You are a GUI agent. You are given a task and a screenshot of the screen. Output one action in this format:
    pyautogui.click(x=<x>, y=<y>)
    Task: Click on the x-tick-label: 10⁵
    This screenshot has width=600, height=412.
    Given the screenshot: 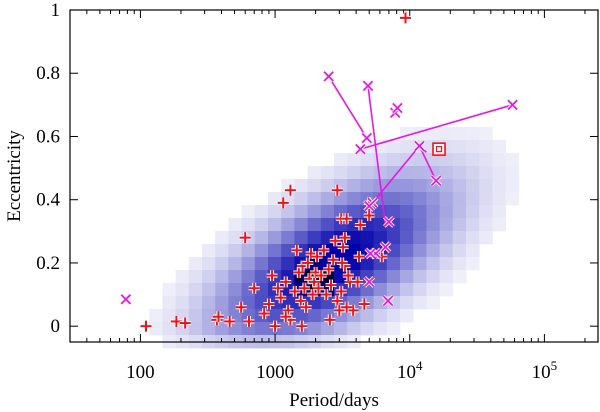 What is the action you would take?
    pyautogui.click(x=545, y=370)
    